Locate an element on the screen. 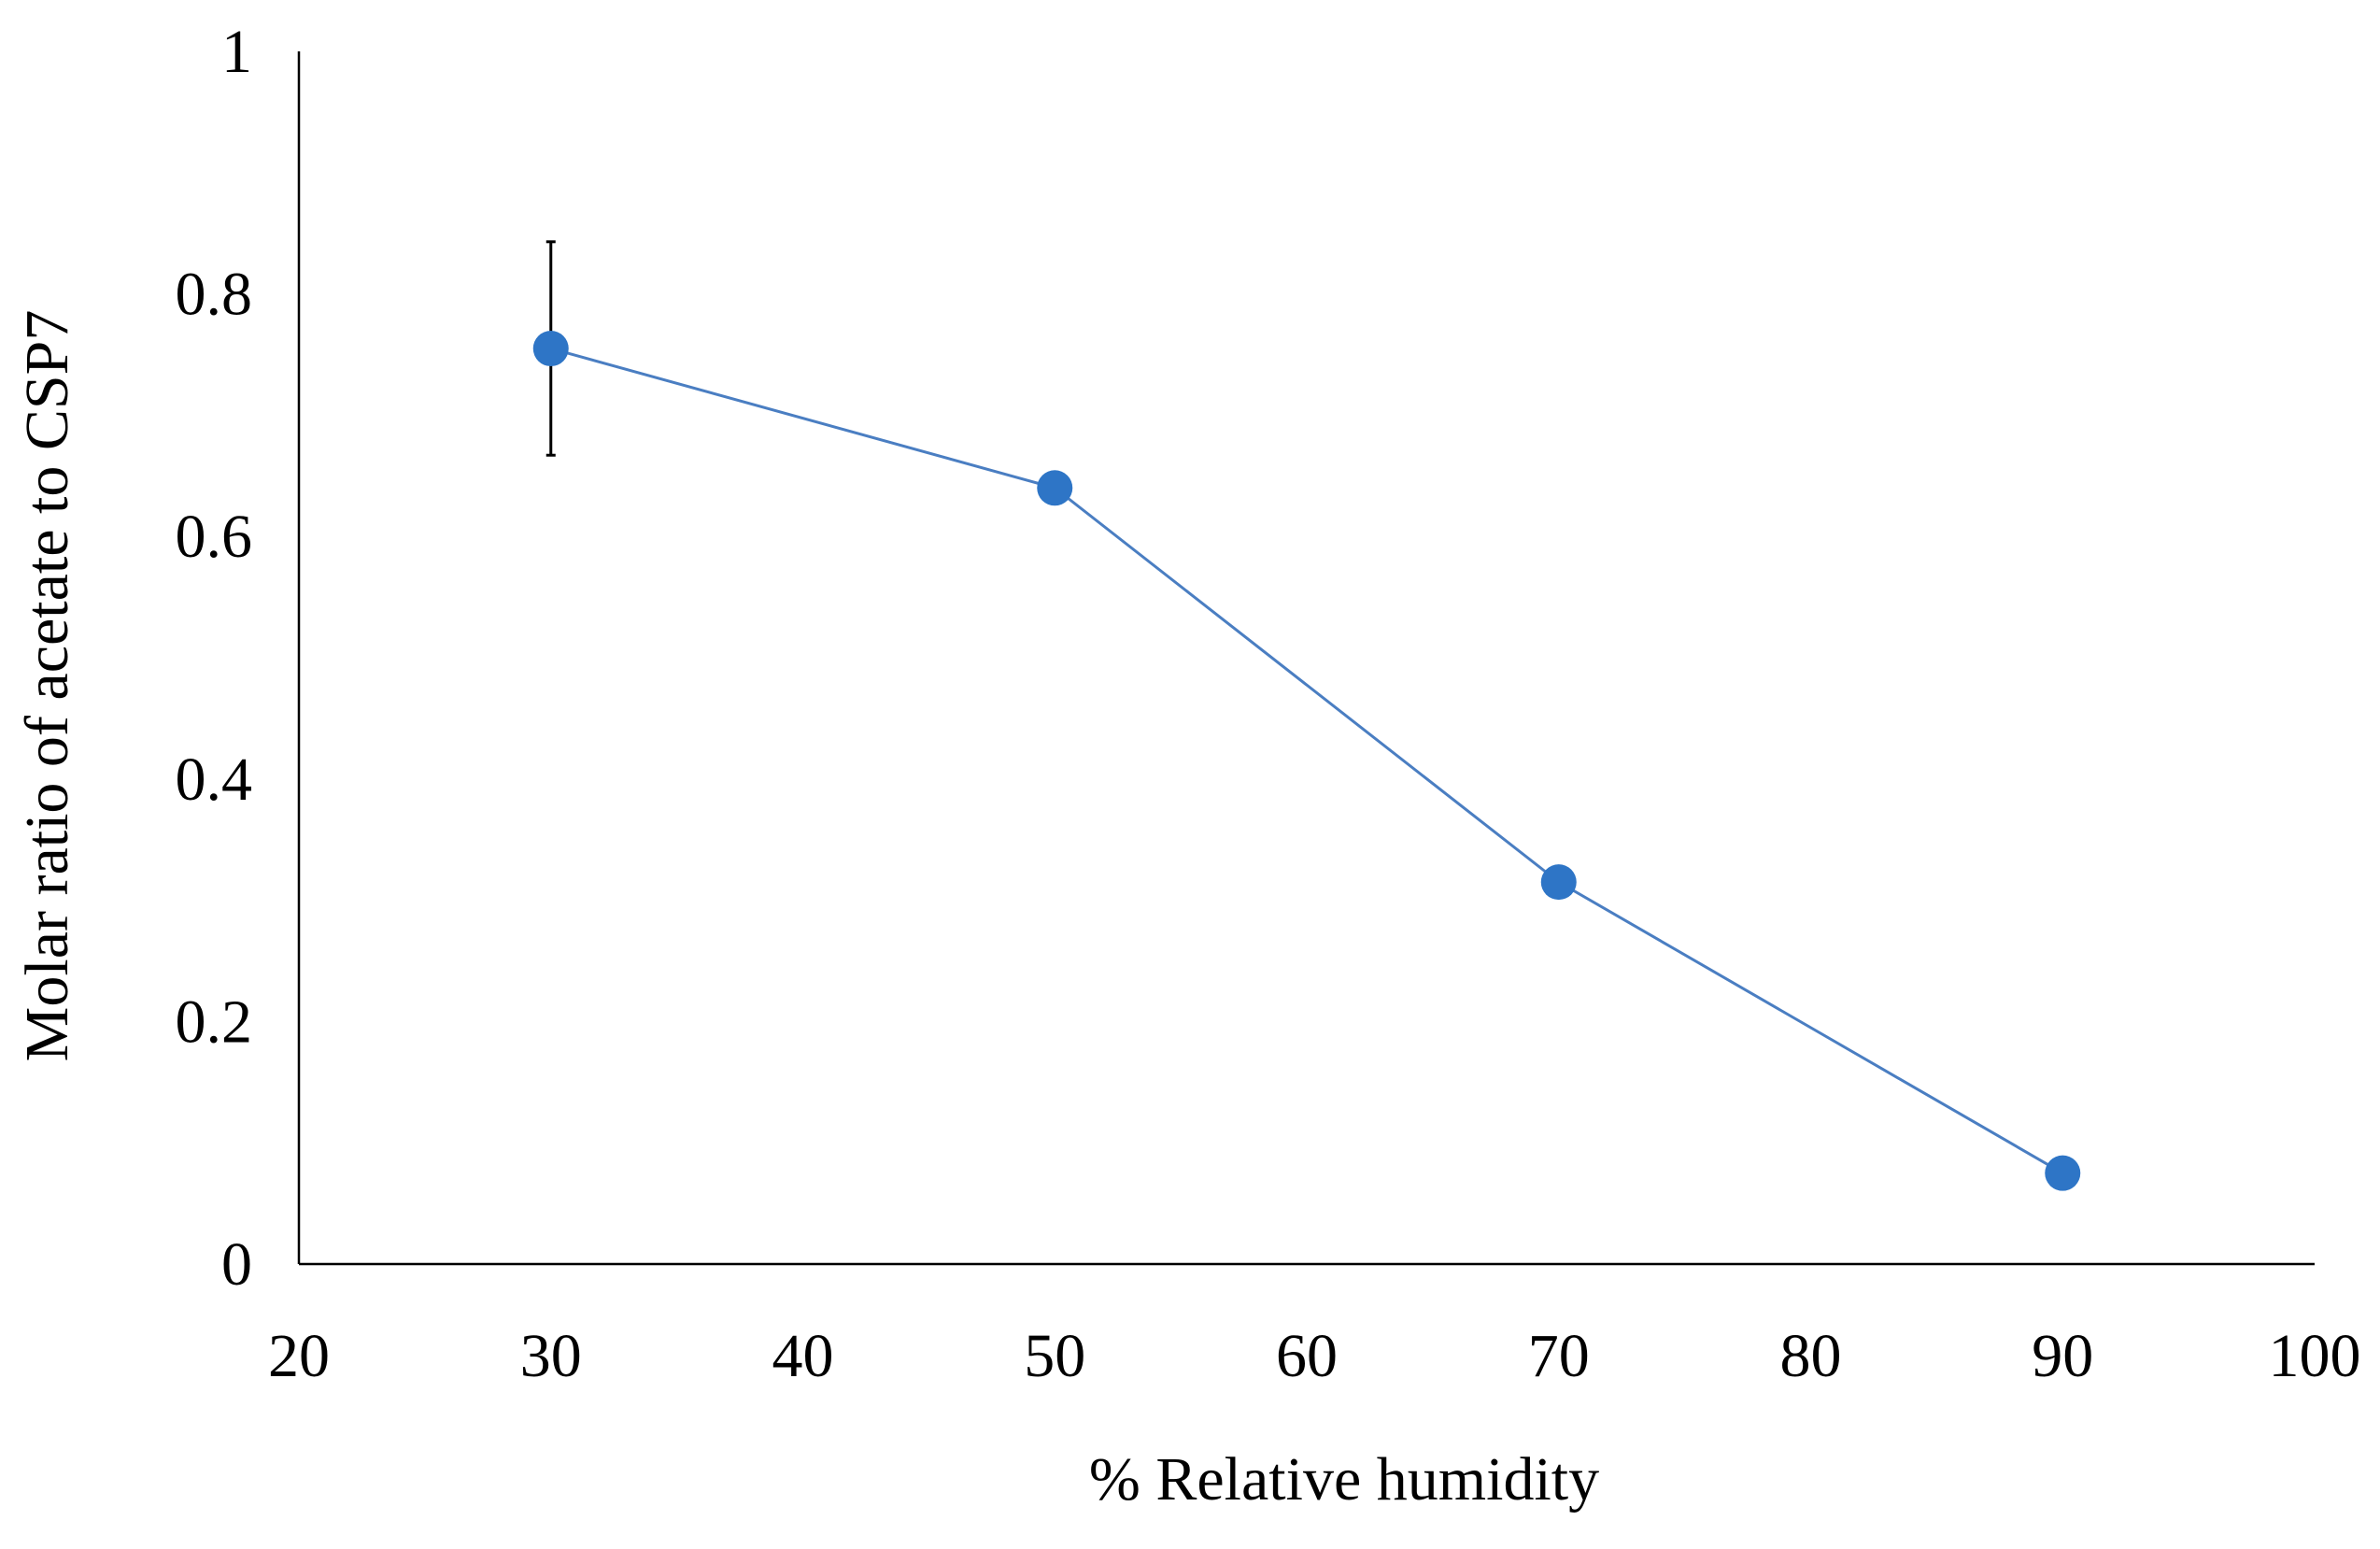 This screenshot has height=1549, width=2380. x-tick-label: 60 is located at coordinates (1307, 1356).